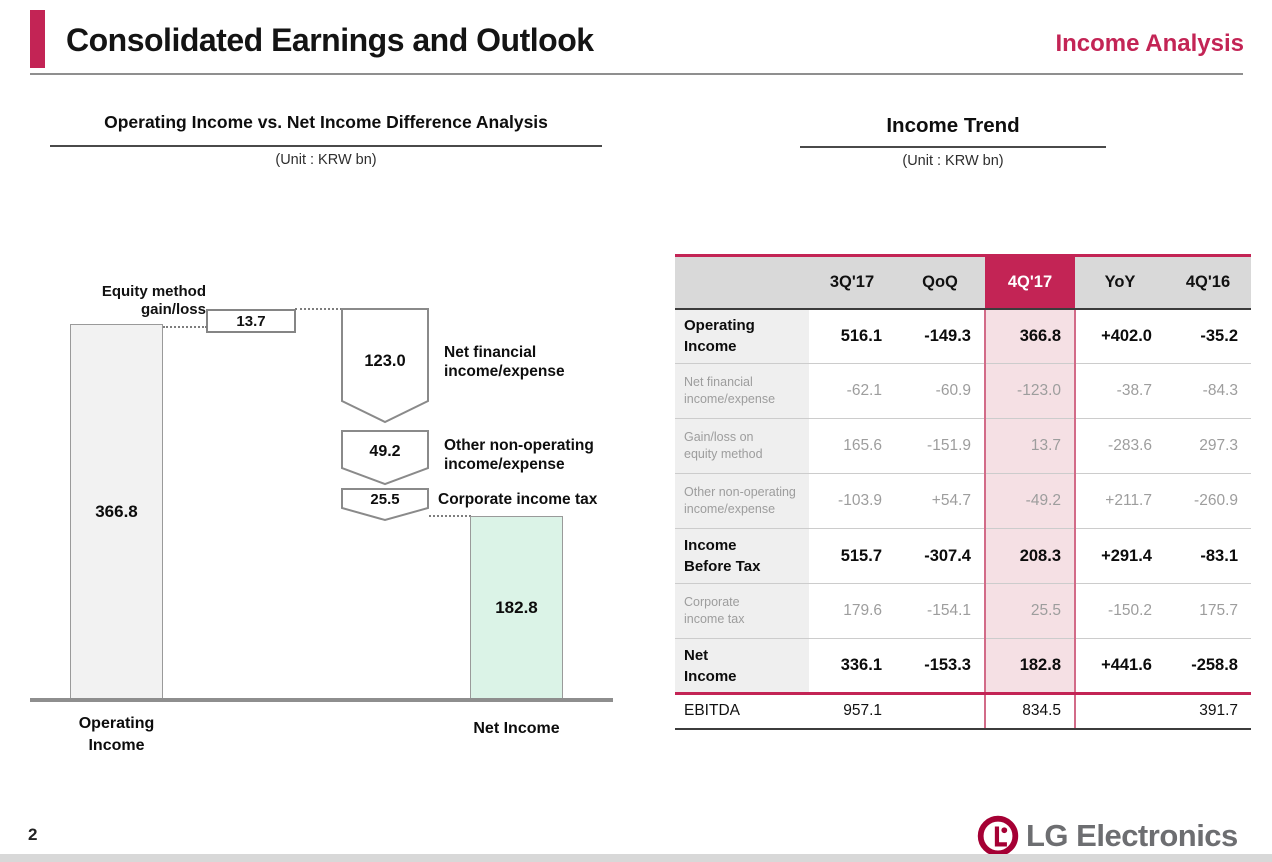 The image size is (1272, 862). Describe the element at coordinates (1030, 446) in the screenshot. I see `cell-4q17: 13.7` at that location.